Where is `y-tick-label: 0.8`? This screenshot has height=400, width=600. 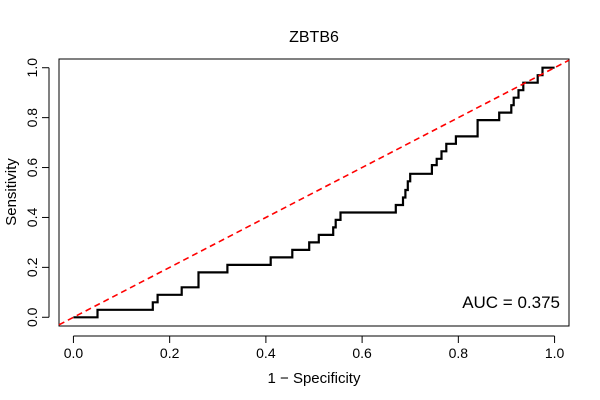
y-tick-label: 0.8 is located at coordinates (32, 118).